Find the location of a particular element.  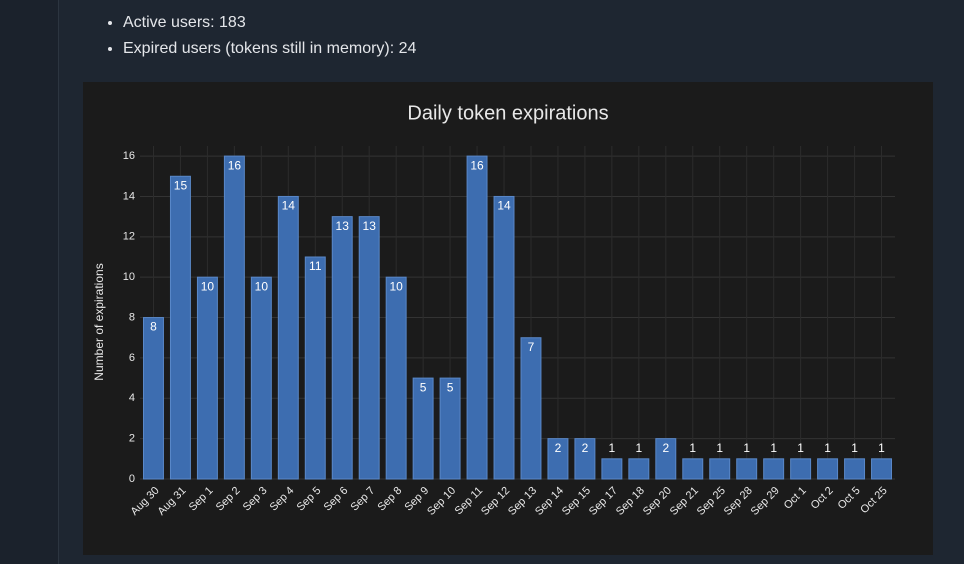

y-axis-label: Number of expirations is located at coordinates (99, 321).